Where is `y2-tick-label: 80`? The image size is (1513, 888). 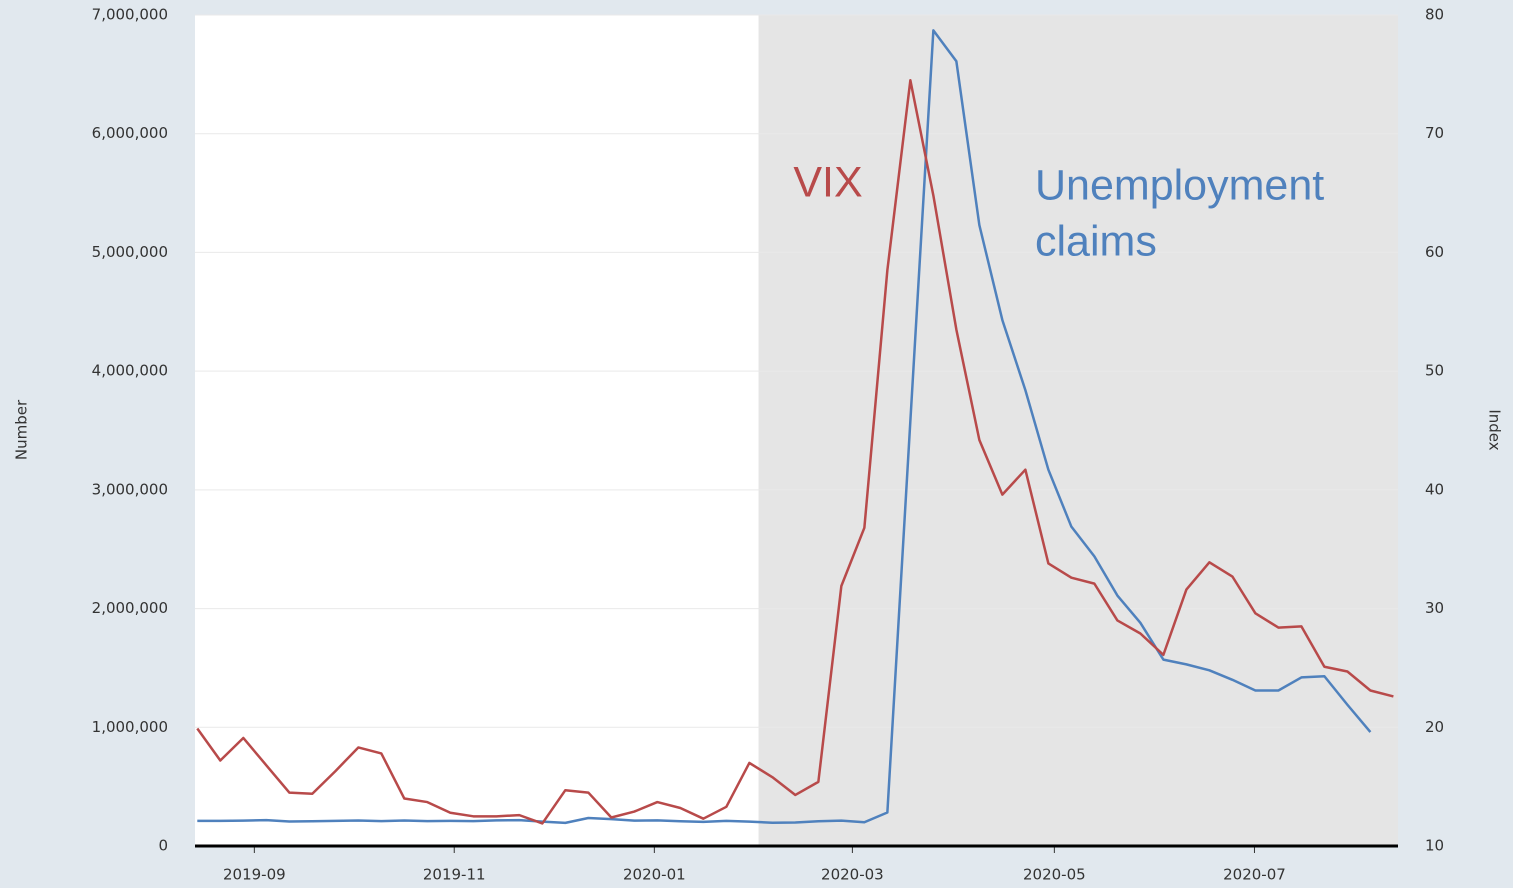 y2-tick-label: 80 is located at coordinates (1434, 15).